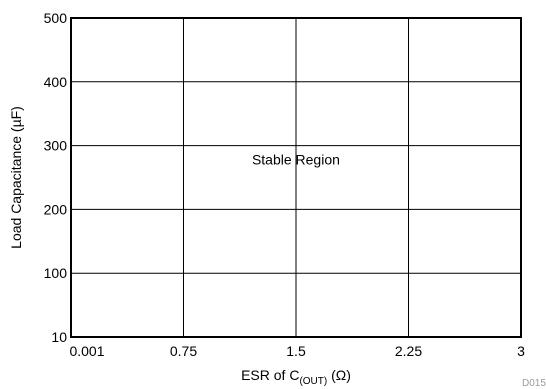 The image size is (546, 389). I want to click on y-tick-label: 200, so click(56, 209).